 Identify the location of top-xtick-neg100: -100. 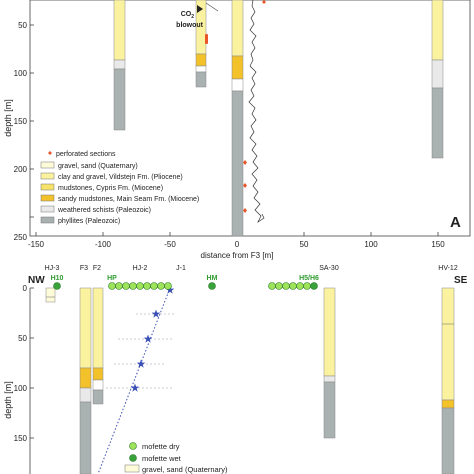
(103, 244).